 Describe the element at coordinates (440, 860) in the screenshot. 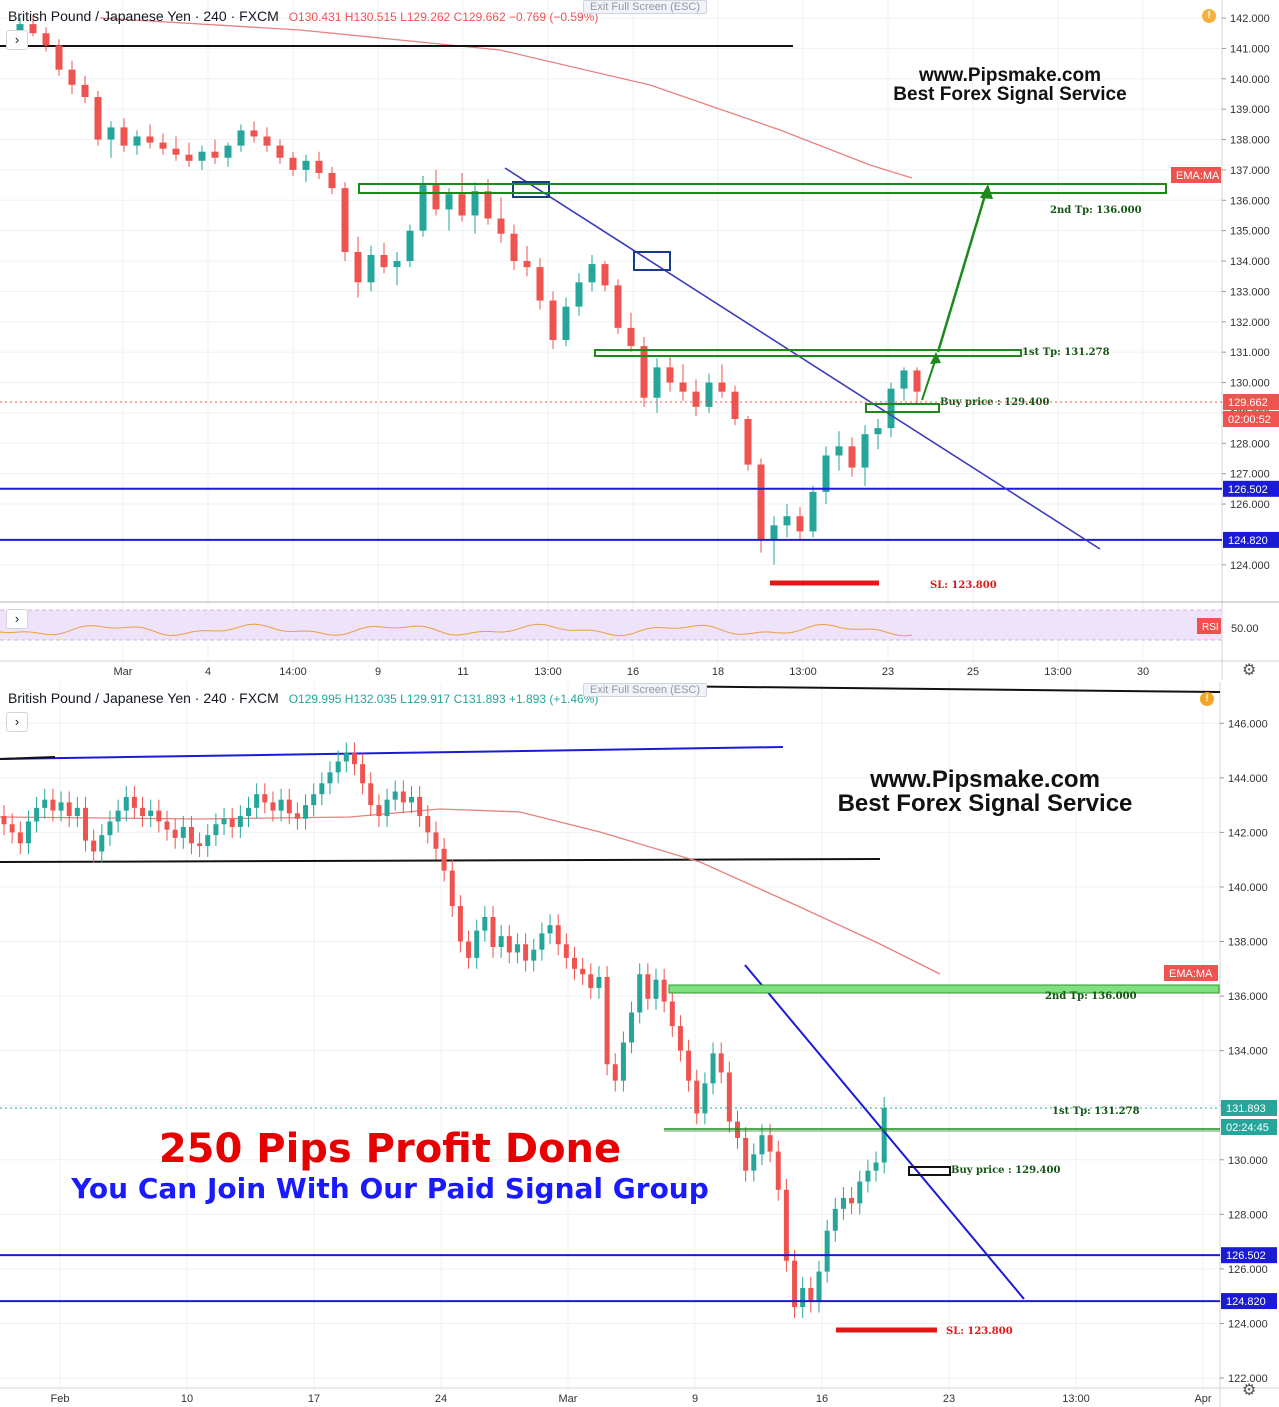

I see `black-level-line` at that location.